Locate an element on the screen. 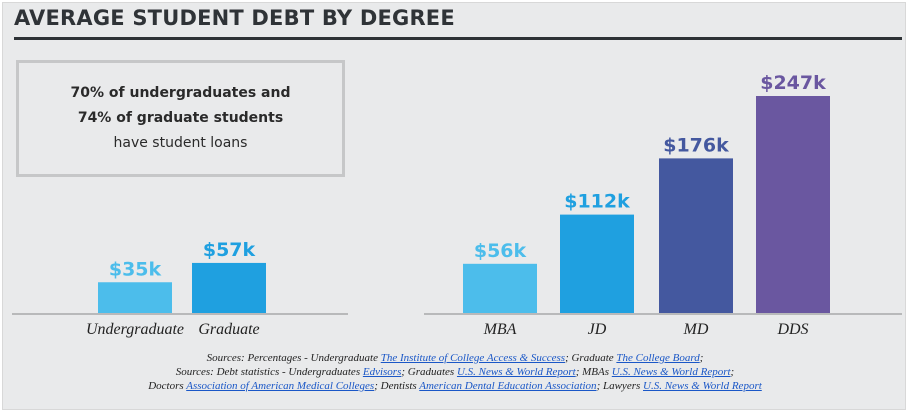 The height and width of the screenshot is (413, 910). category-label-dds: DDS is located at coordinates (792, 329).